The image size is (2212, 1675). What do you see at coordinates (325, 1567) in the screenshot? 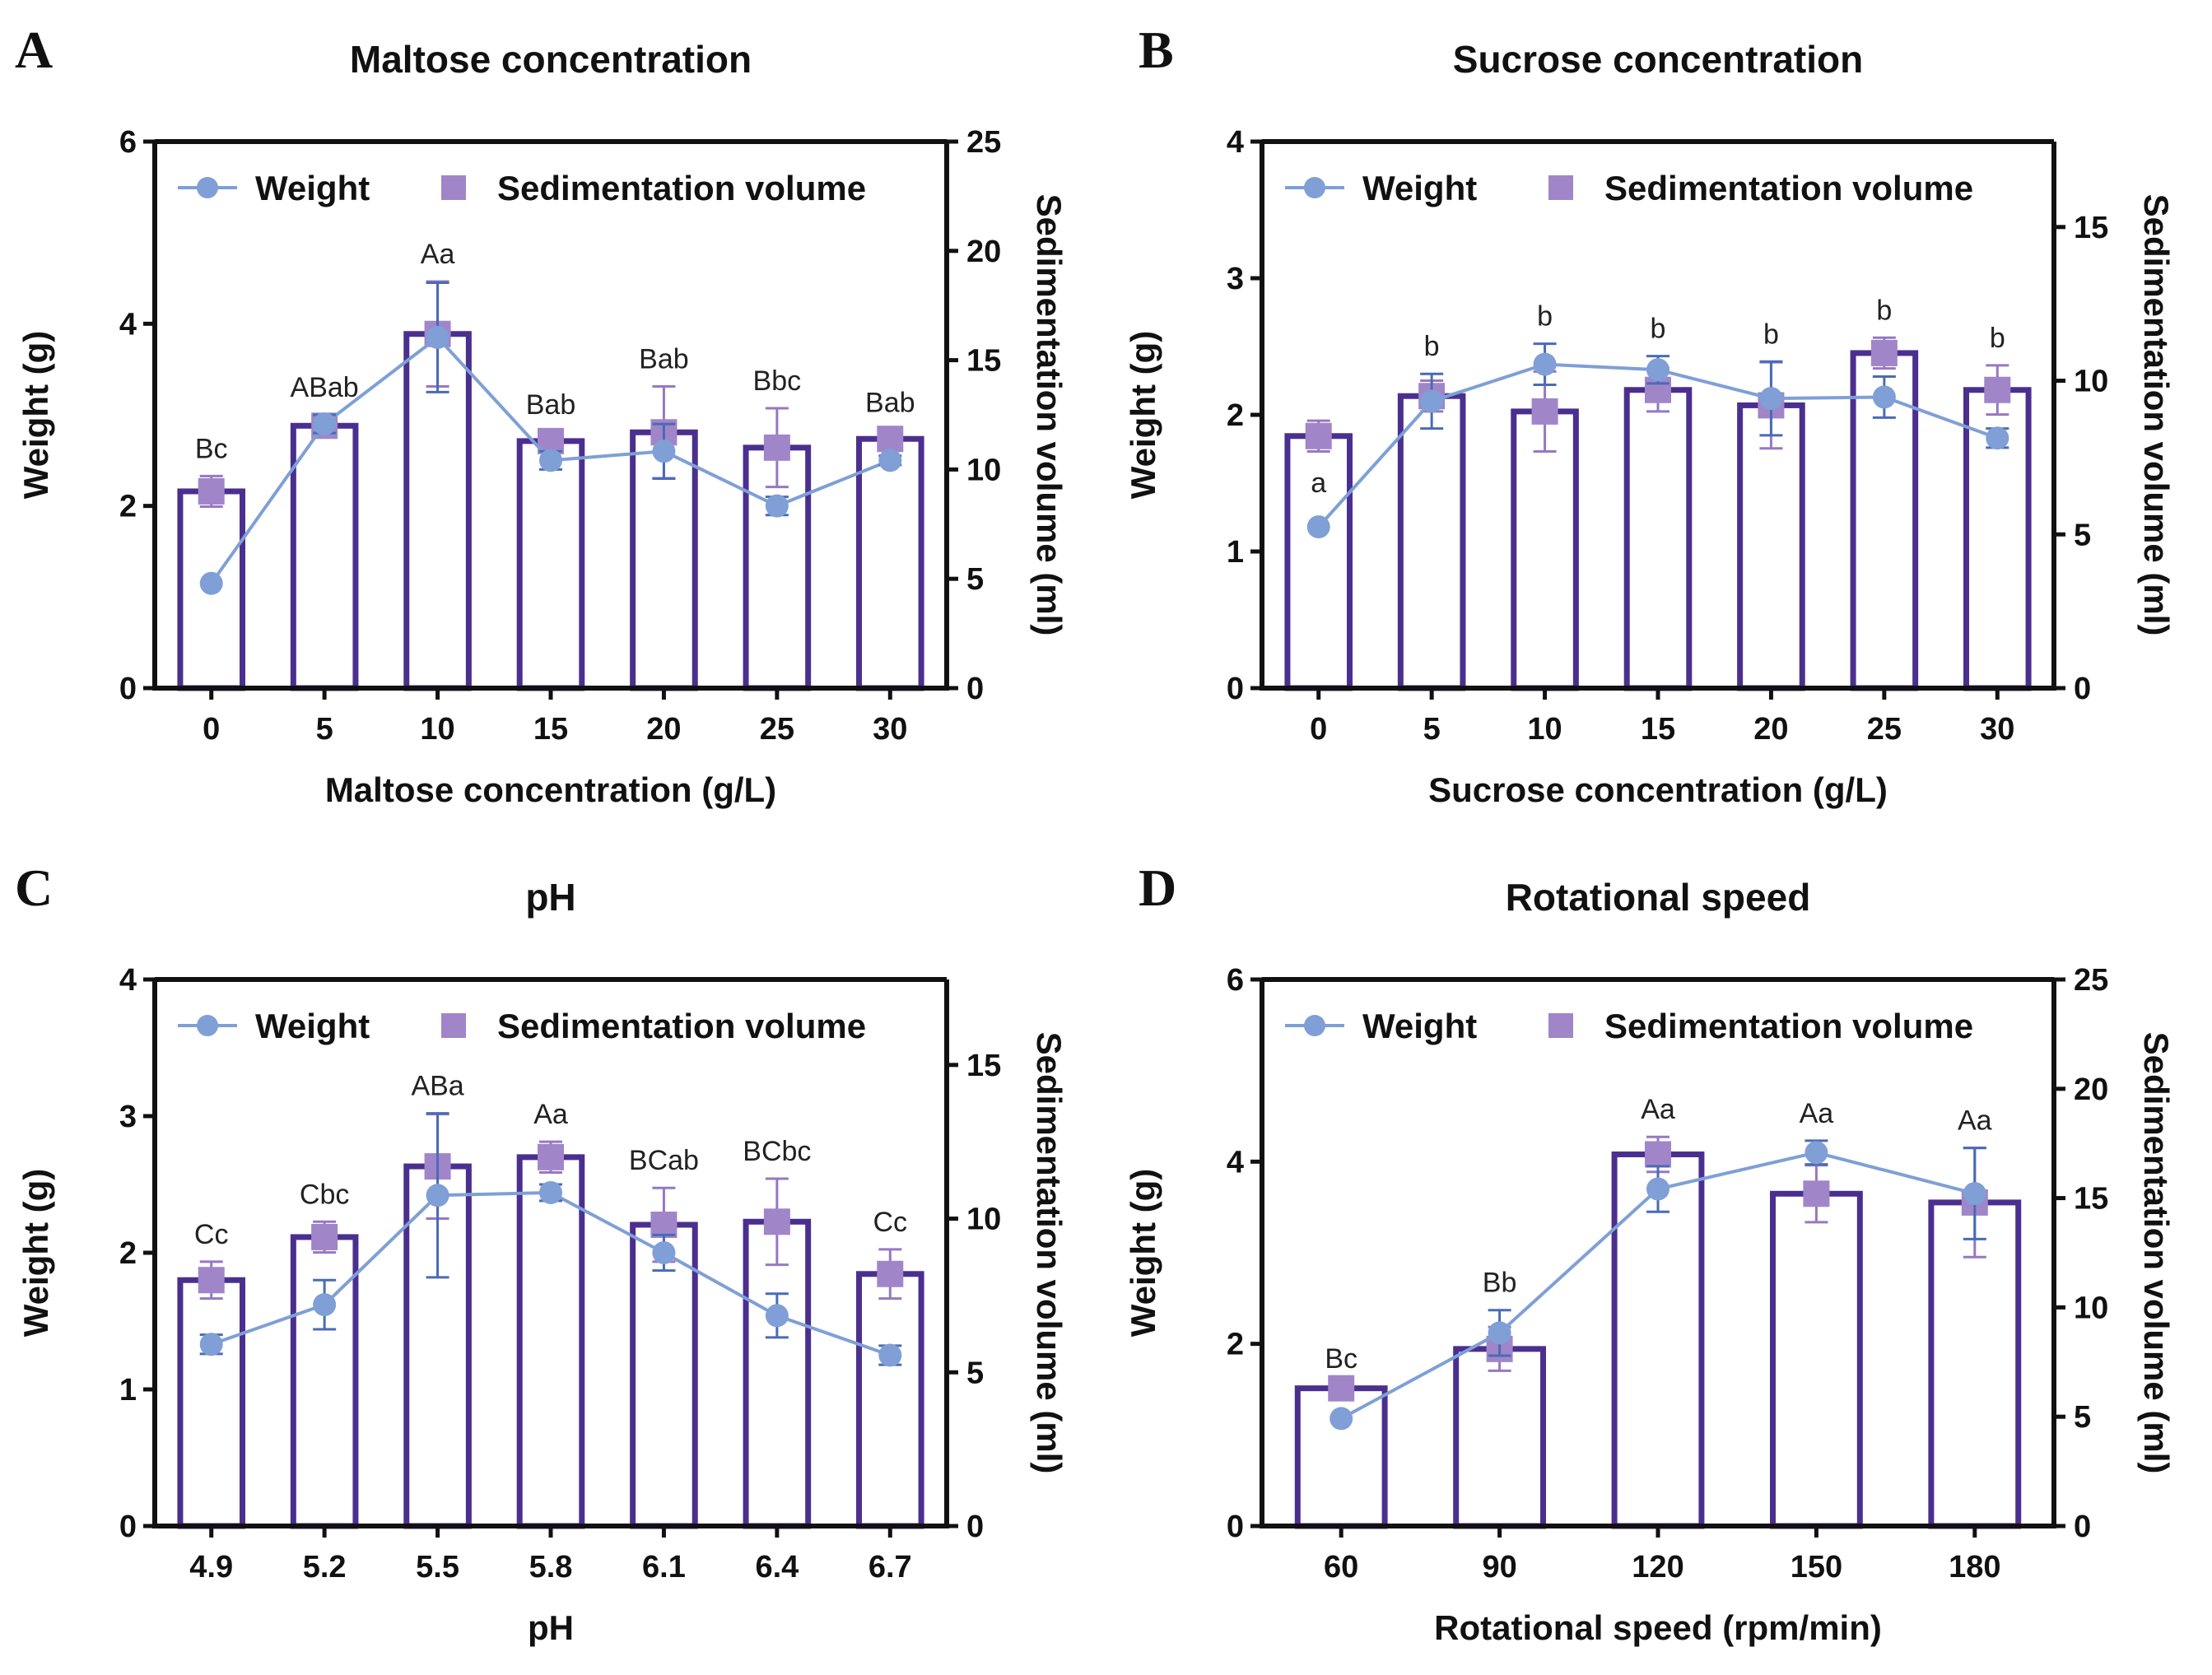
I see `x-tick-label: 5.2` at bounding box center [325, 1567].